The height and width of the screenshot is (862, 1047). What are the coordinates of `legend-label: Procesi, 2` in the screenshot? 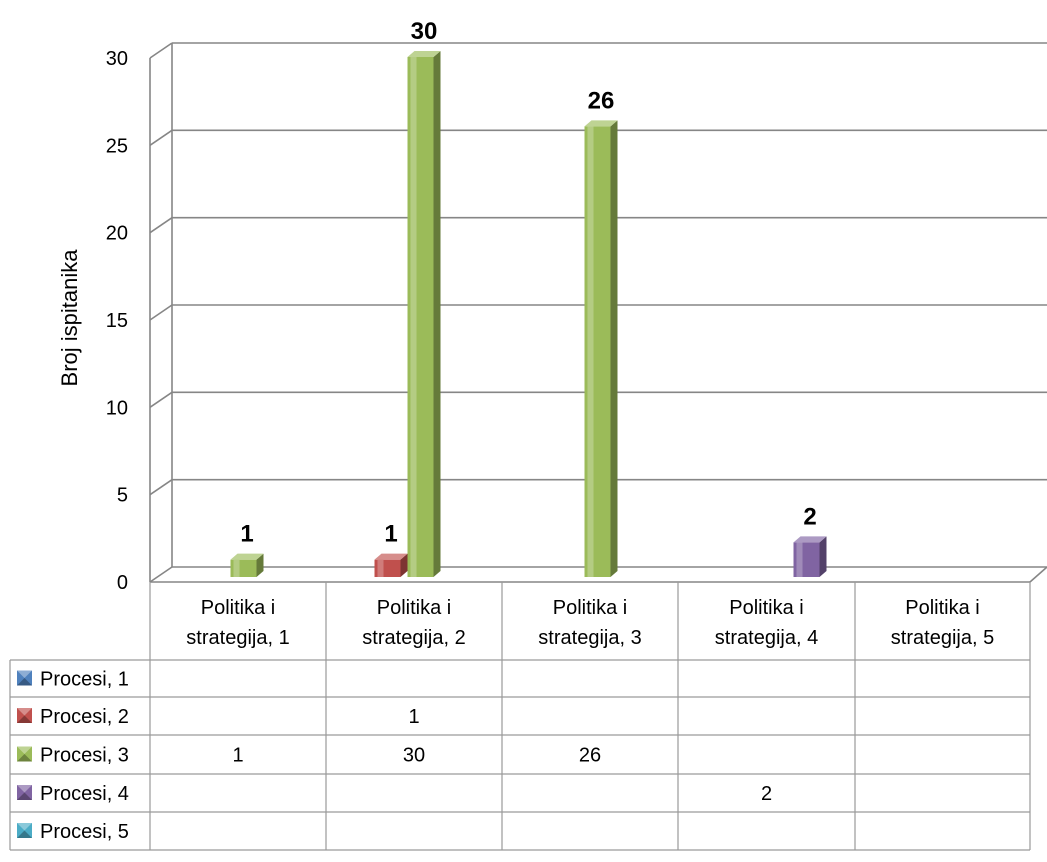 It's located at (84, 717).